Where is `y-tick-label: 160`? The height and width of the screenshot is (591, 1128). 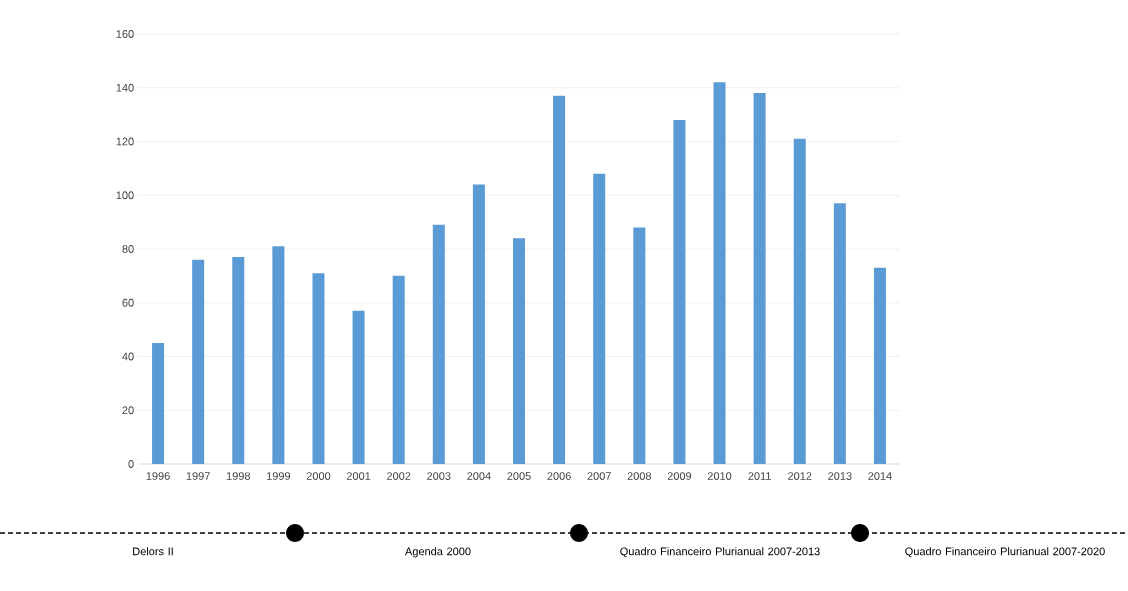 y-tick-label: 160 is located at coordinates (125, 34).